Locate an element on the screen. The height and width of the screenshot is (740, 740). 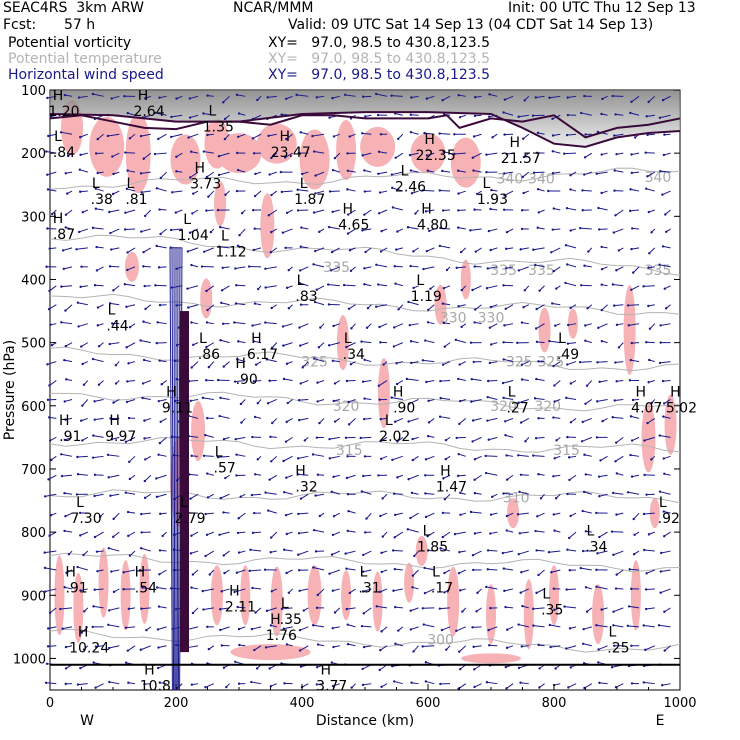
extremum-value: .91 is located at coordinates (70, 437).